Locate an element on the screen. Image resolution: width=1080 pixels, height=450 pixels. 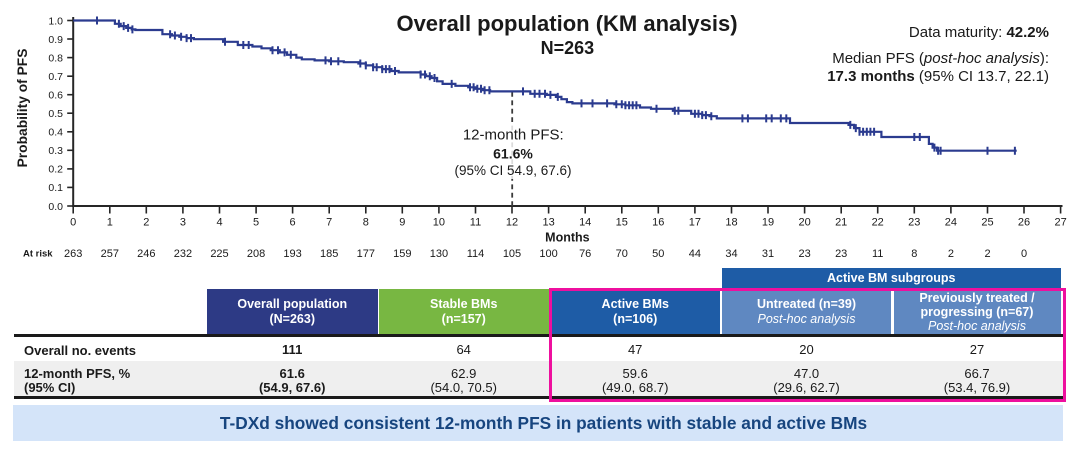
svg-text: 0.6 is located at coordinates (55, 96).